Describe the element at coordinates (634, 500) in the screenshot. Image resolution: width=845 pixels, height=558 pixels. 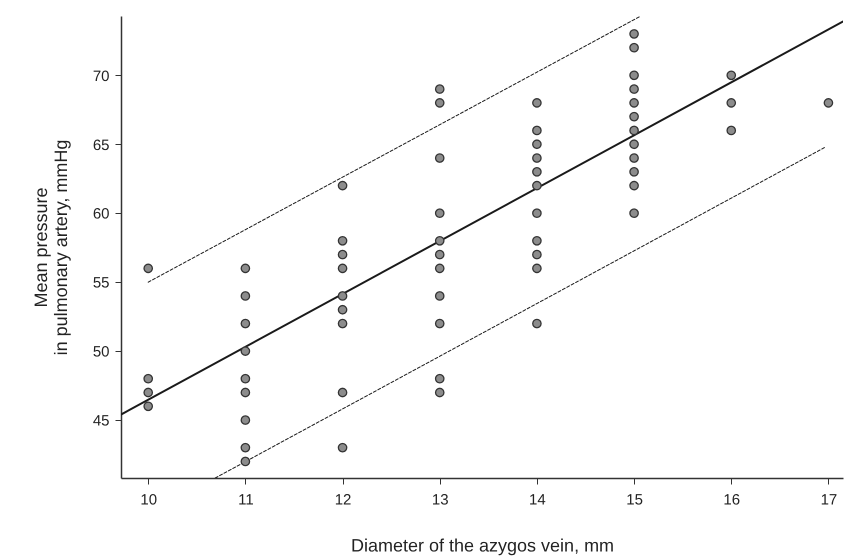
I see `x-tick-label: 15` at that location.